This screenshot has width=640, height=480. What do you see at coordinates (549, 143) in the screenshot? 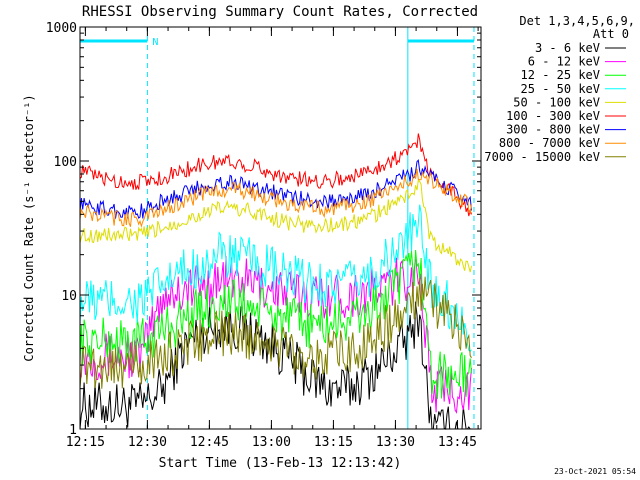
I see `legend-label: 800 - 7000 keV` at bounding box center [549, 143].